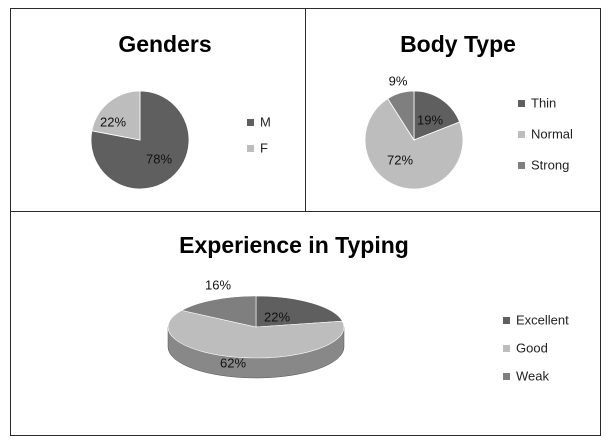  Describe the element at coordinates (532, 375) in the screenshot. I see `legend-label-weak: Weak` at that location.